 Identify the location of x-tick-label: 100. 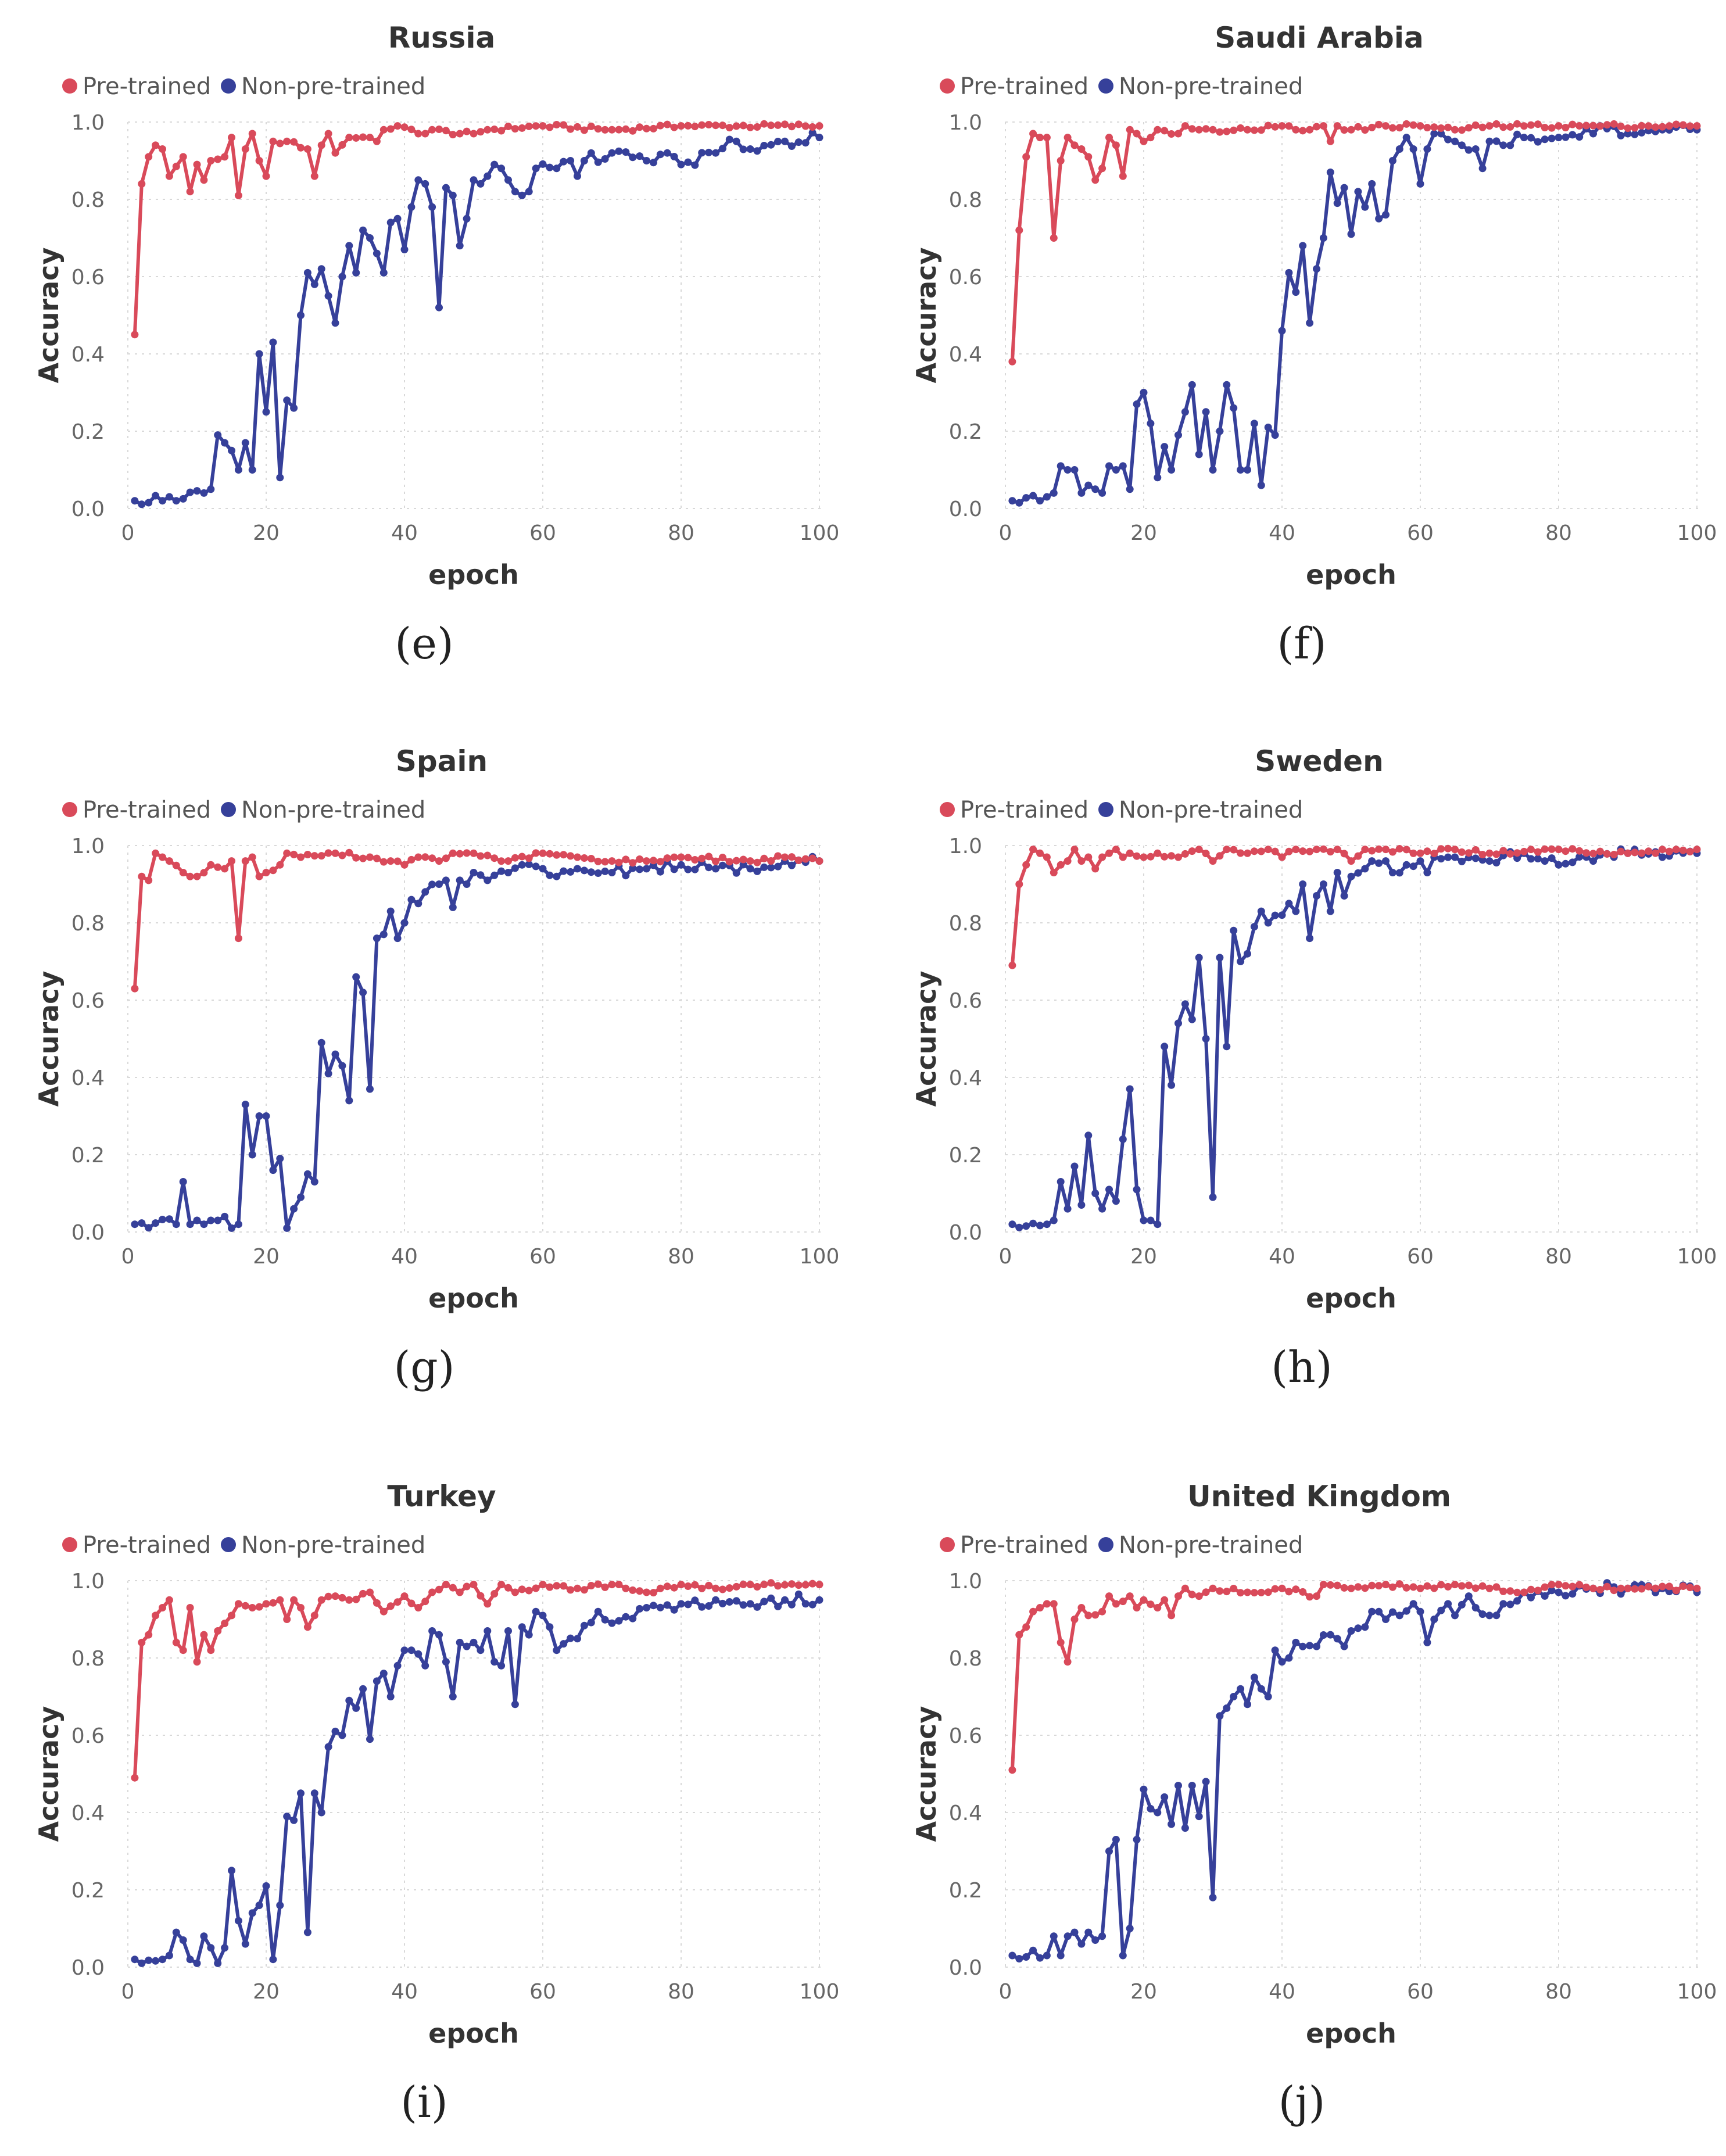
(1697, 1257).